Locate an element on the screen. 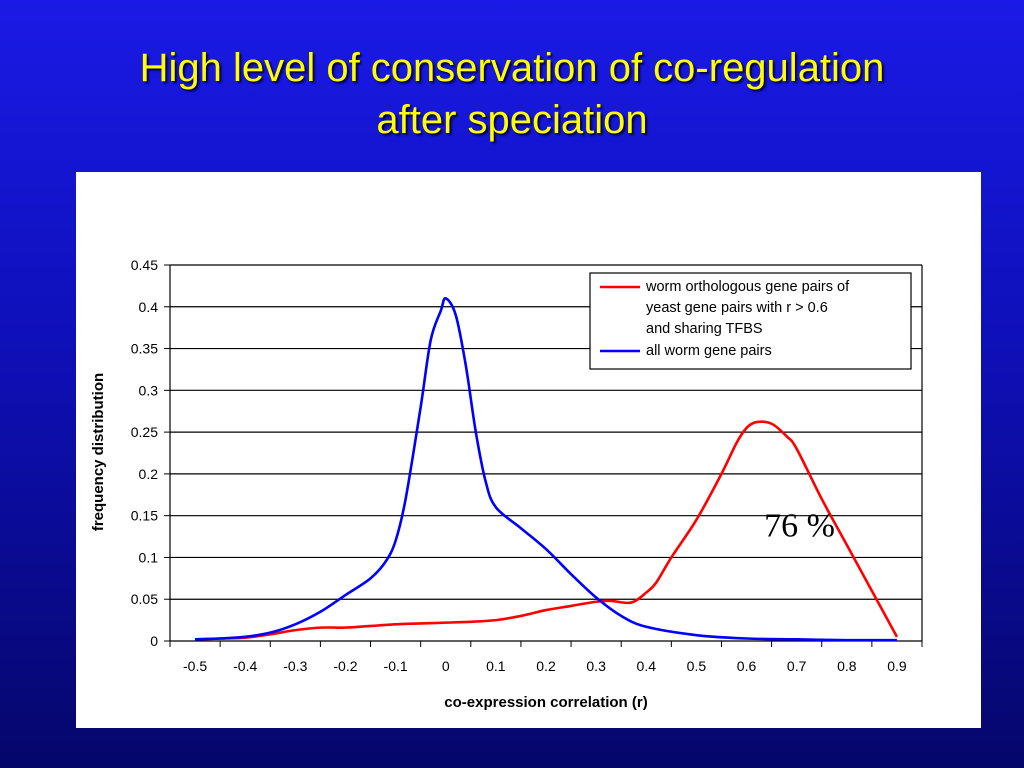 Image resolution: width=1024 pixels, height=768 pixels. x-tick-label-13: 0.8 is located at coordinates (847, 666).